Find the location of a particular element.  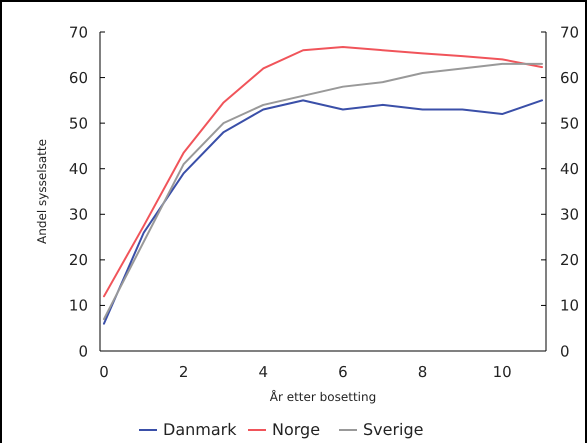

x-tick-label: 10 is located at coordinates (502, 372).